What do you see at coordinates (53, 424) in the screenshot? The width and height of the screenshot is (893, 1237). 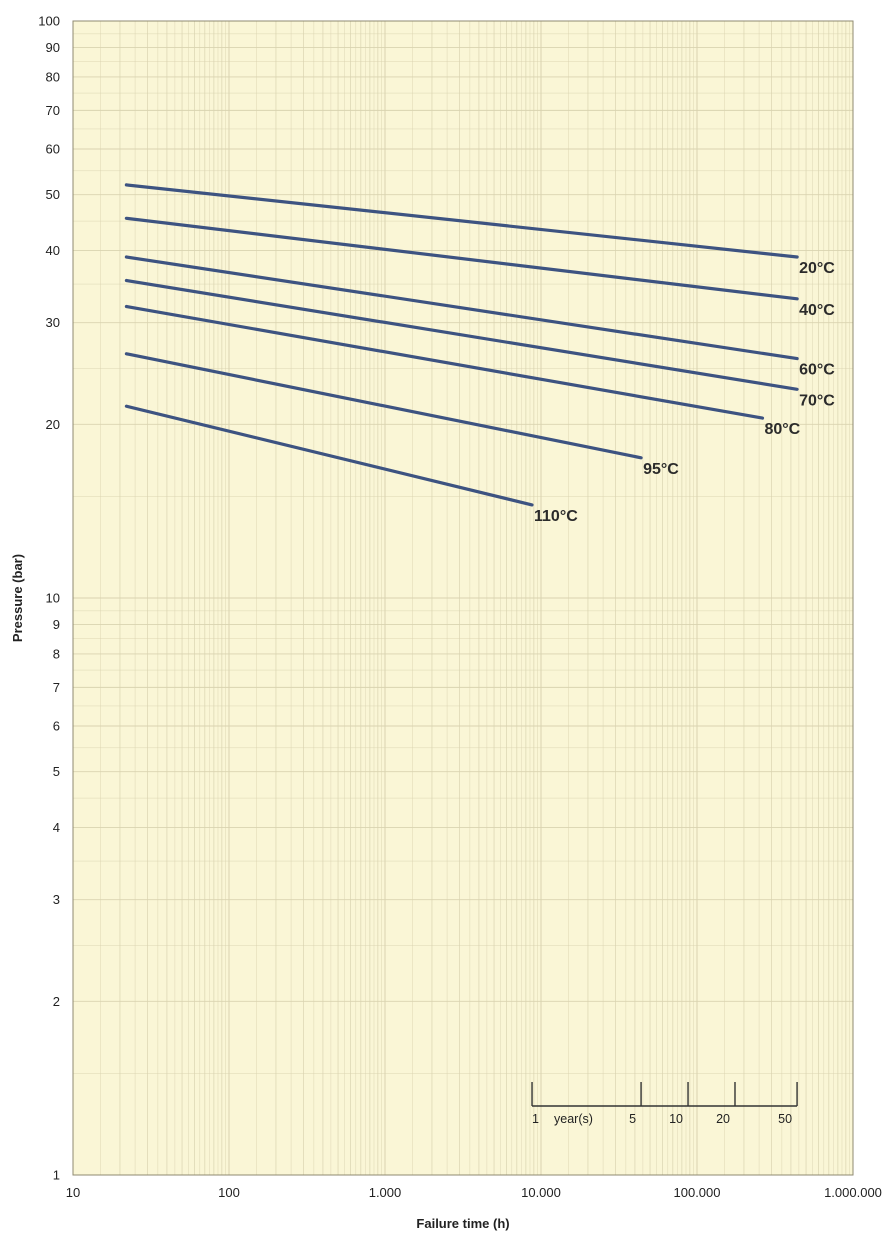 I see `y-tick-label: 20` at bounding box center [53, 424].